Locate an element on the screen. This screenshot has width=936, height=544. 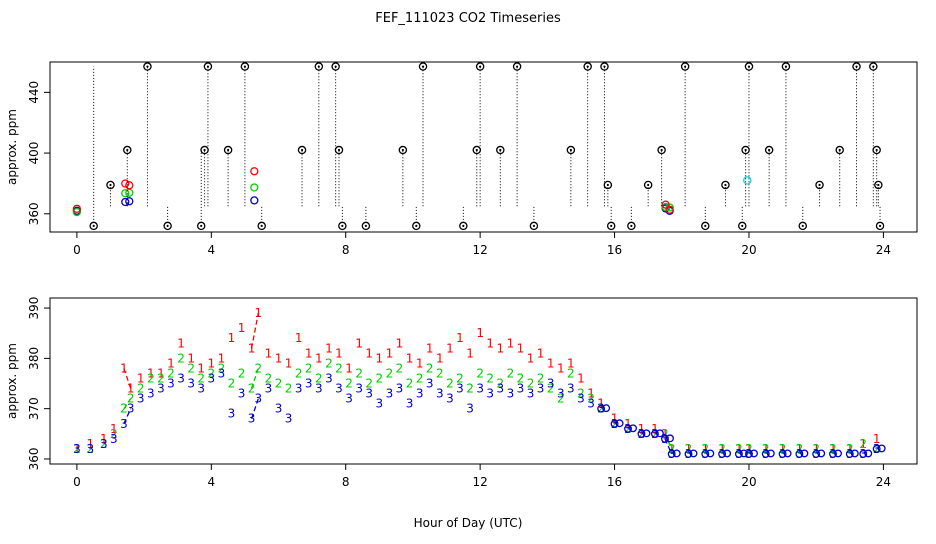
top-series-2-point is located at coordinates (125, 193).